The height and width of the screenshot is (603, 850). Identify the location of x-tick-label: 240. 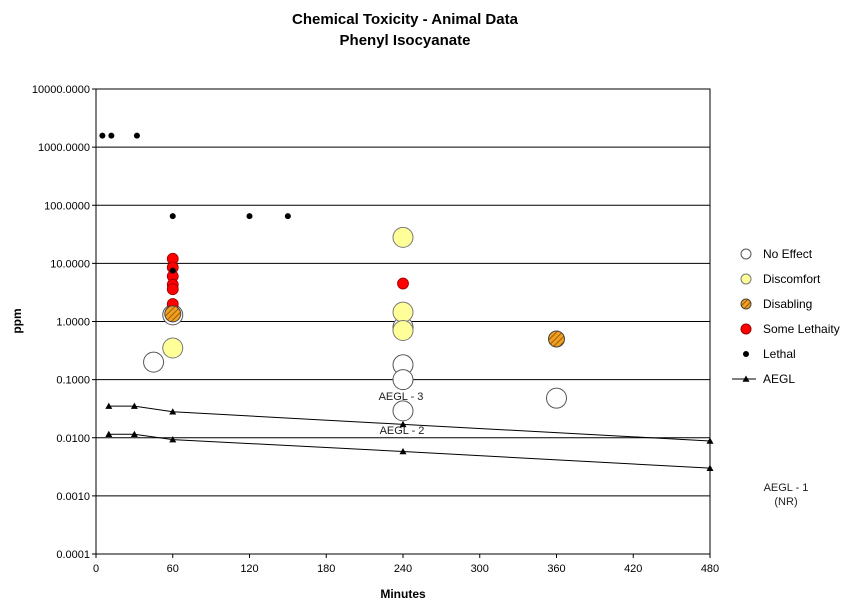
(403, 569).